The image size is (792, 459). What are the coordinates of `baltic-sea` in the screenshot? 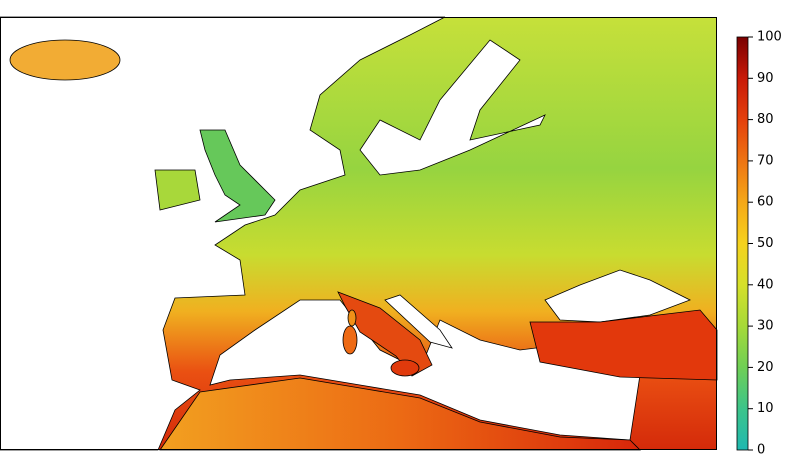 It's located at (452, 107).